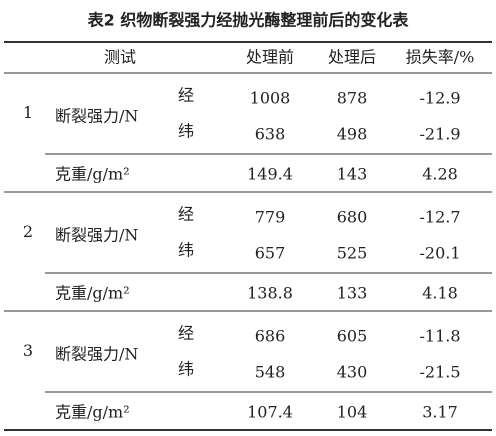 Image resolution: width=496 pixels, height=436 pixels. Describe the element at coordinates (439, 336) in the screenshot. I see `cell: -11.8` at that location.